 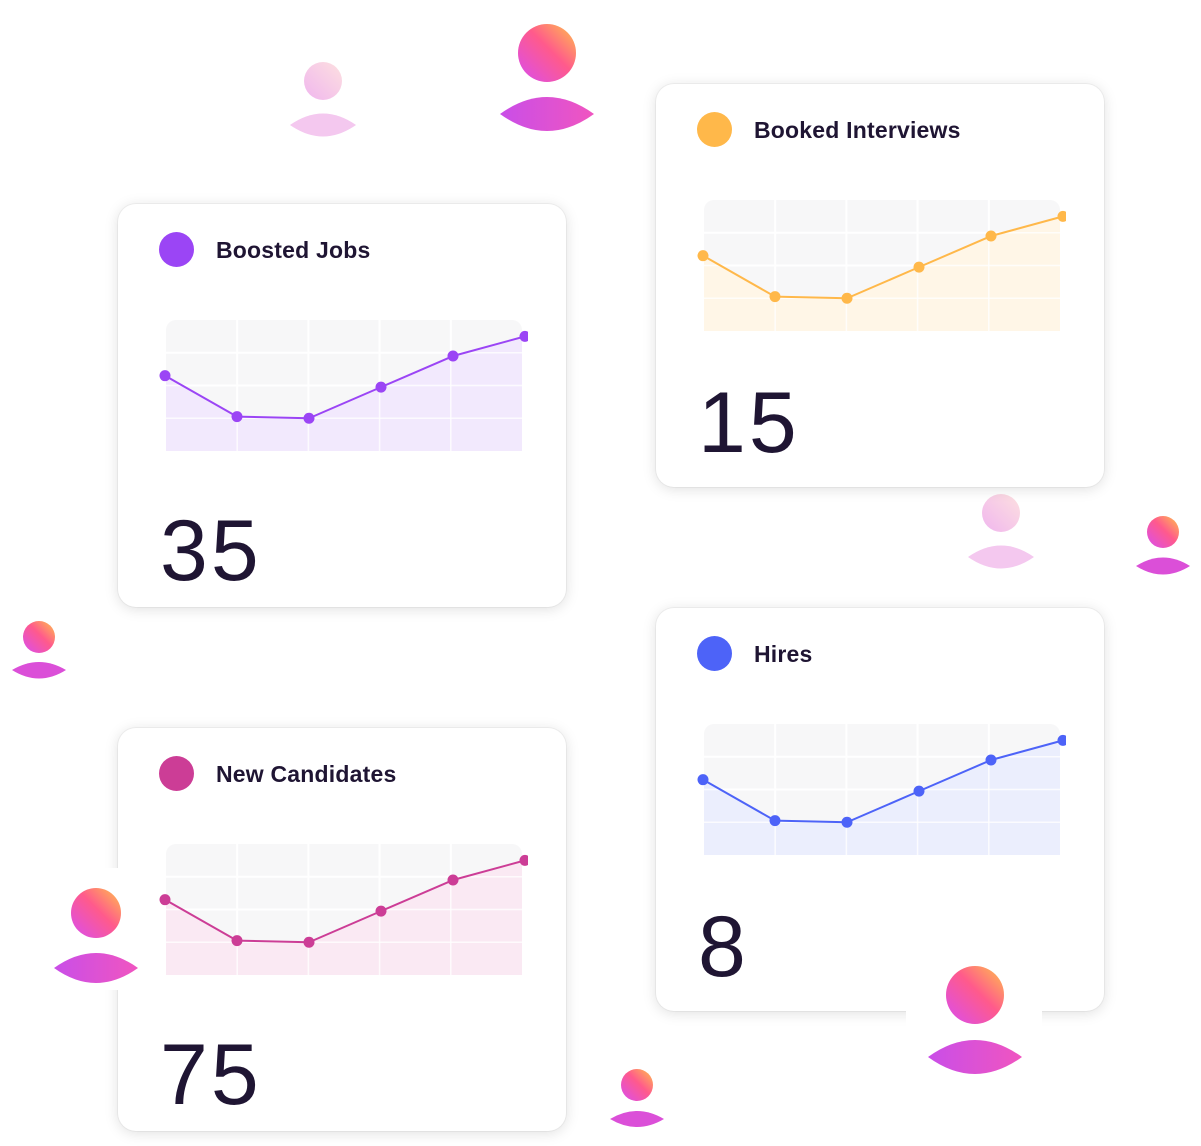 What do you see at coordinates (211, 551) in the screenshot?
I see `metric-value: 35` at bounding box center [211, 551].